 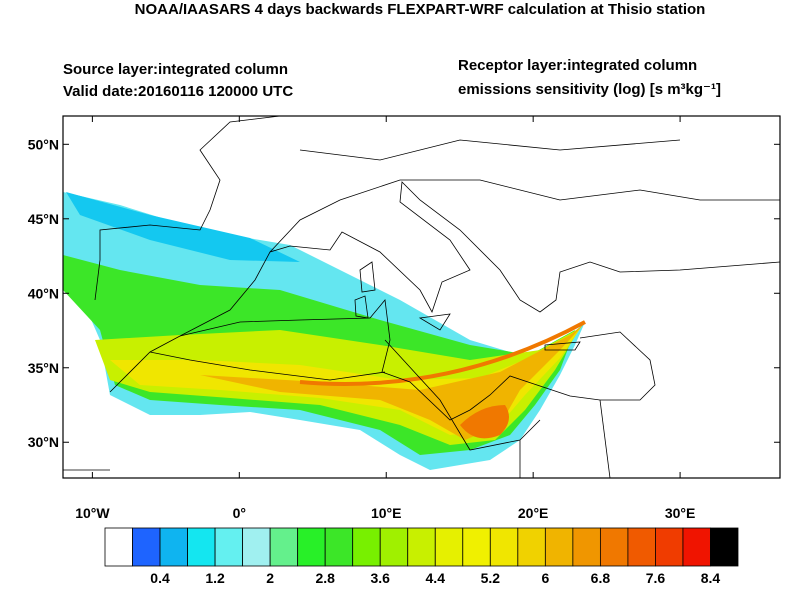 I want to click on x-tick-label: 30°E, so click(x=680, y=513).